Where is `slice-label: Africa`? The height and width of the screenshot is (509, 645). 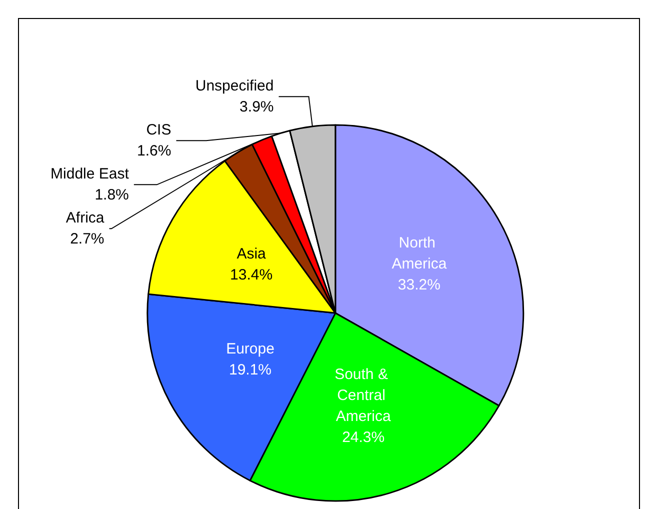 slice-label: Africa is located at coordinates (85, 218).